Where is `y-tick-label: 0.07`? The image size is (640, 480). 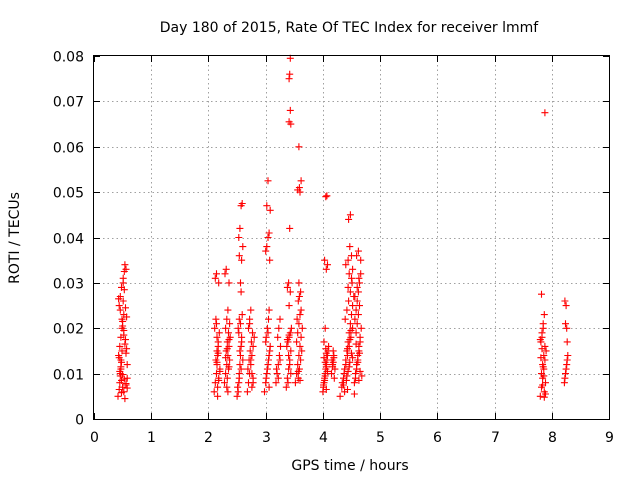
y-tick-label: 0.07 is located at coordinates (68, 103).